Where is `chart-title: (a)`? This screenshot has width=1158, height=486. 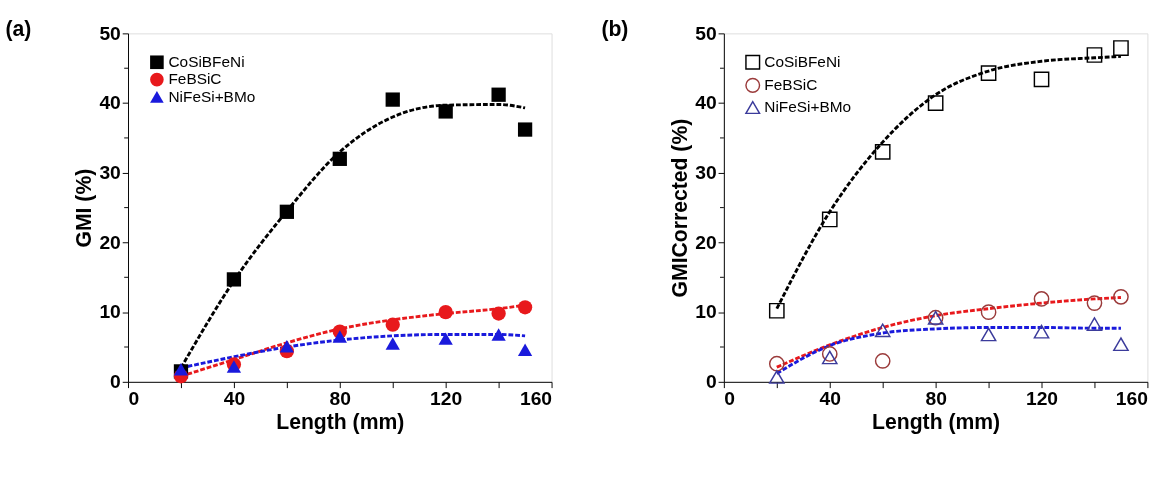 chart-title: (a) is located at coordinates (18, 29).